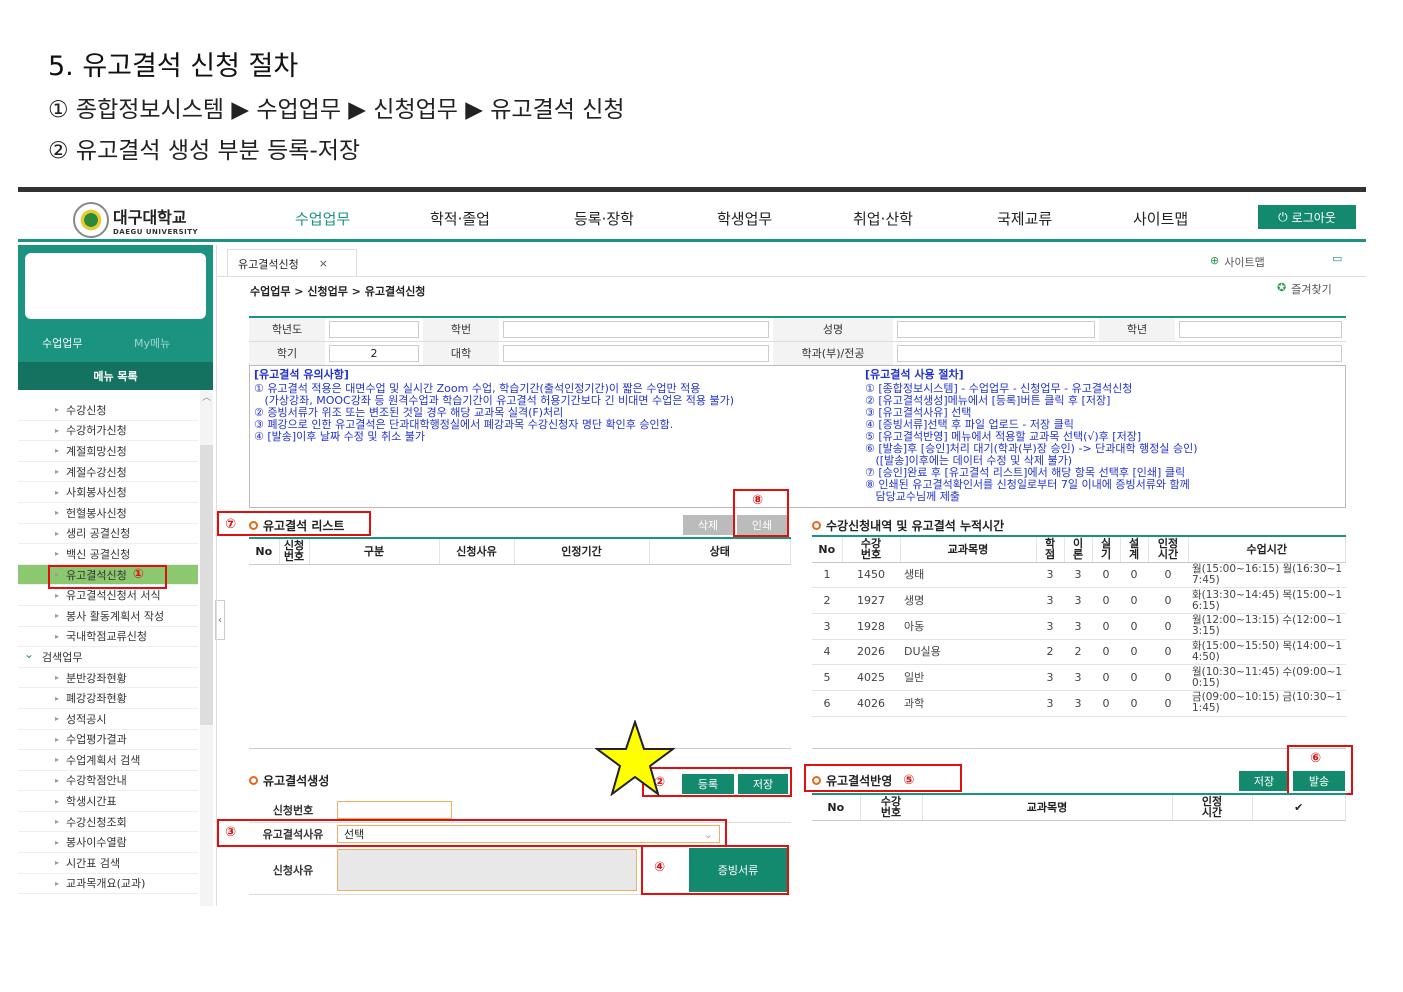 The image size is (1403, 992). I want to click on nav-sitemap: 사이트맵, so click(1161, 219).